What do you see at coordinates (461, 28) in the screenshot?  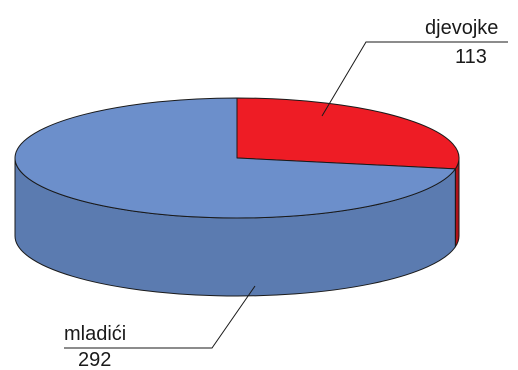 I see `slice-name-djevojke: djevojke` at bounding box center [461, 28].